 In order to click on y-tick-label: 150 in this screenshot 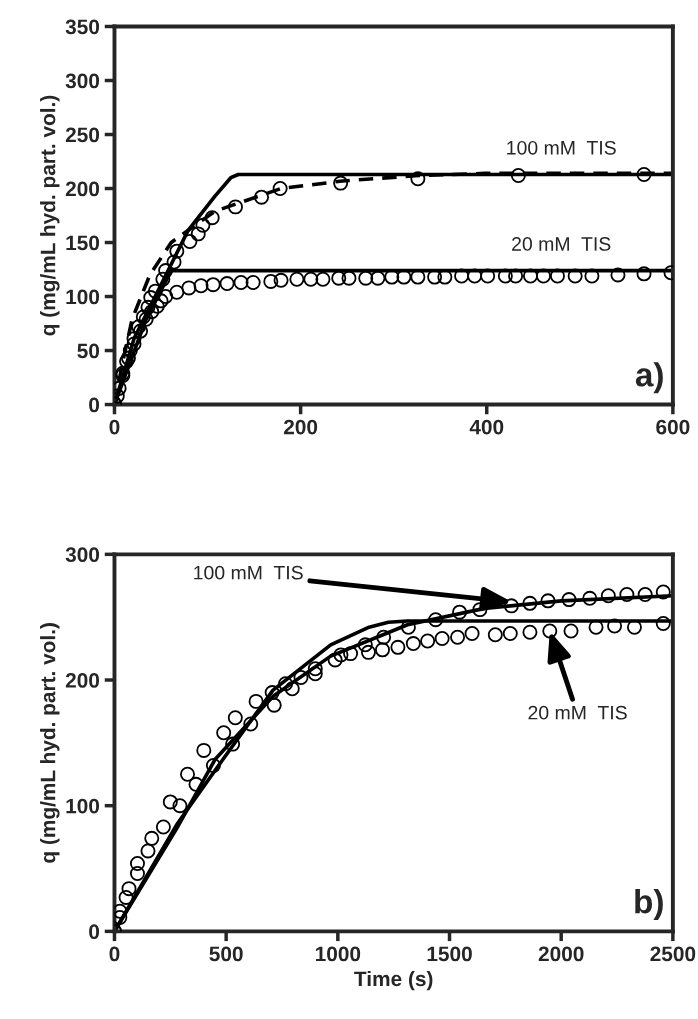, I will do `click(83, 243)`.